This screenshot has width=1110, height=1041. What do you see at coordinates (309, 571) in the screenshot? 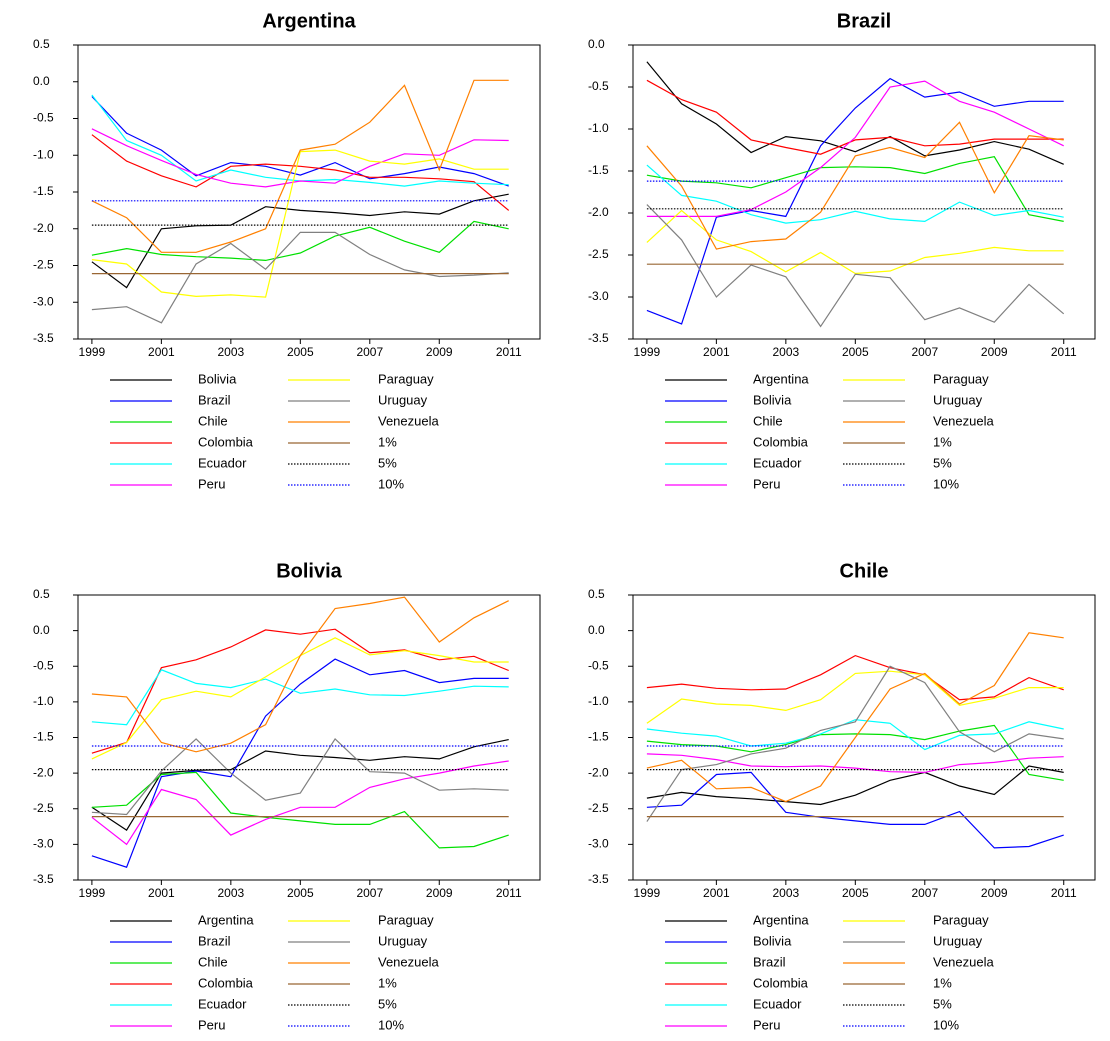
I see `chart-title: Bolivia` at bounding box center [309, 571].